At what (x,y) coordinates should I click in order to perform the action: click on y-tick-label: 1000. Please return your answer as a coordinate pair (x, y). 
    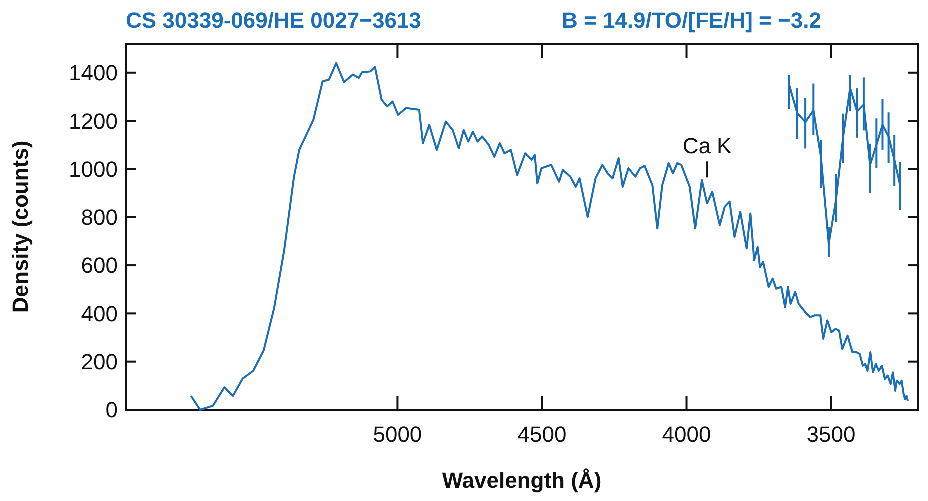
    Looking at the image, I should click on (93, 169).